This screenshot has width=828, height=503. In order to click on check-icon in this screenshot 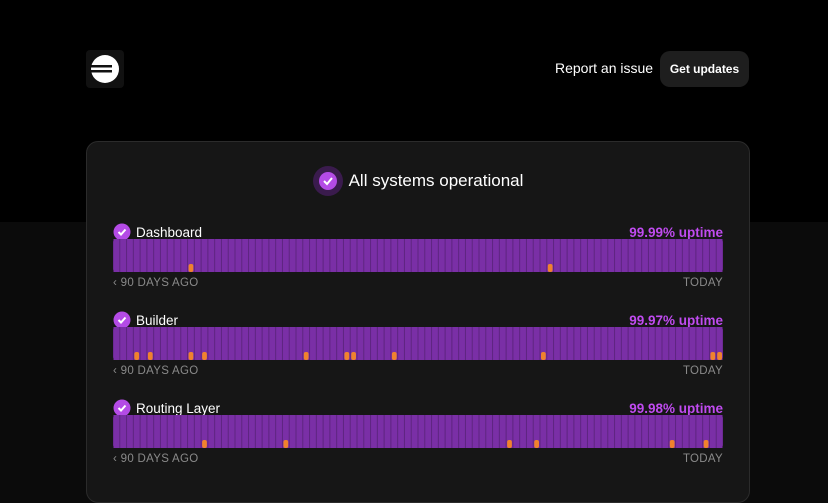, I will do `click(122, 232)`.